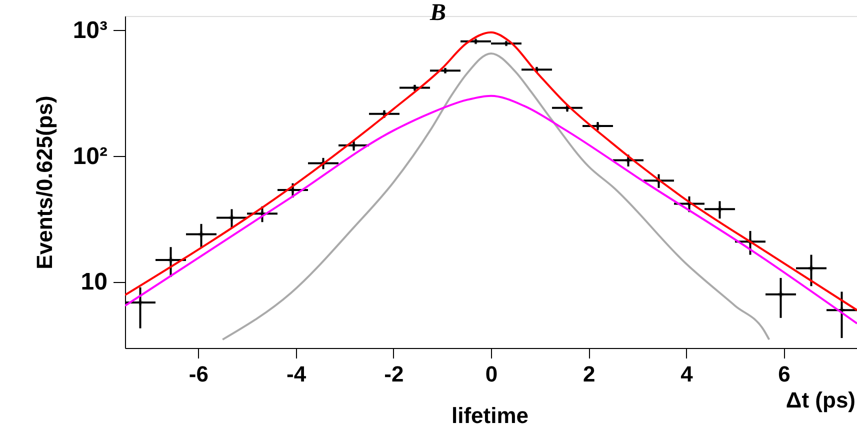  What do you see at coordinates (687, 374) in the screenshot?
I see `x-tick-label: 4` at bounding box center [687, 374].